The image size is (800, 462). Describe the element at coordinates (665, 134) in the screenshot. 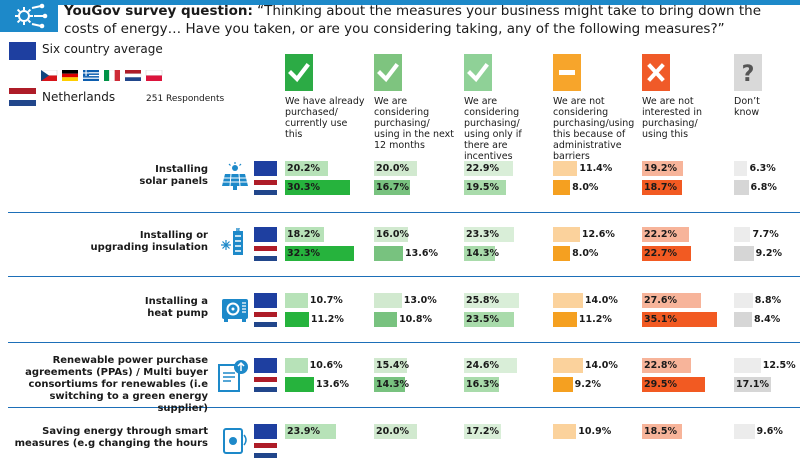

I see `column-header-line: using this` at that location.